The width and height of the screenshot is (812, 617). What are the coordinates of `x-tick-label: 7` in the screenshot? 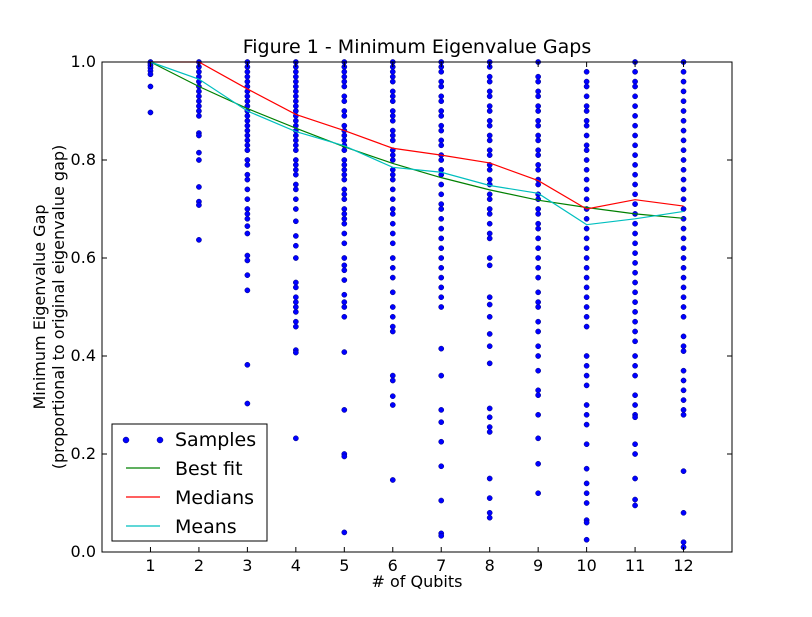 It's located at (441, 565).